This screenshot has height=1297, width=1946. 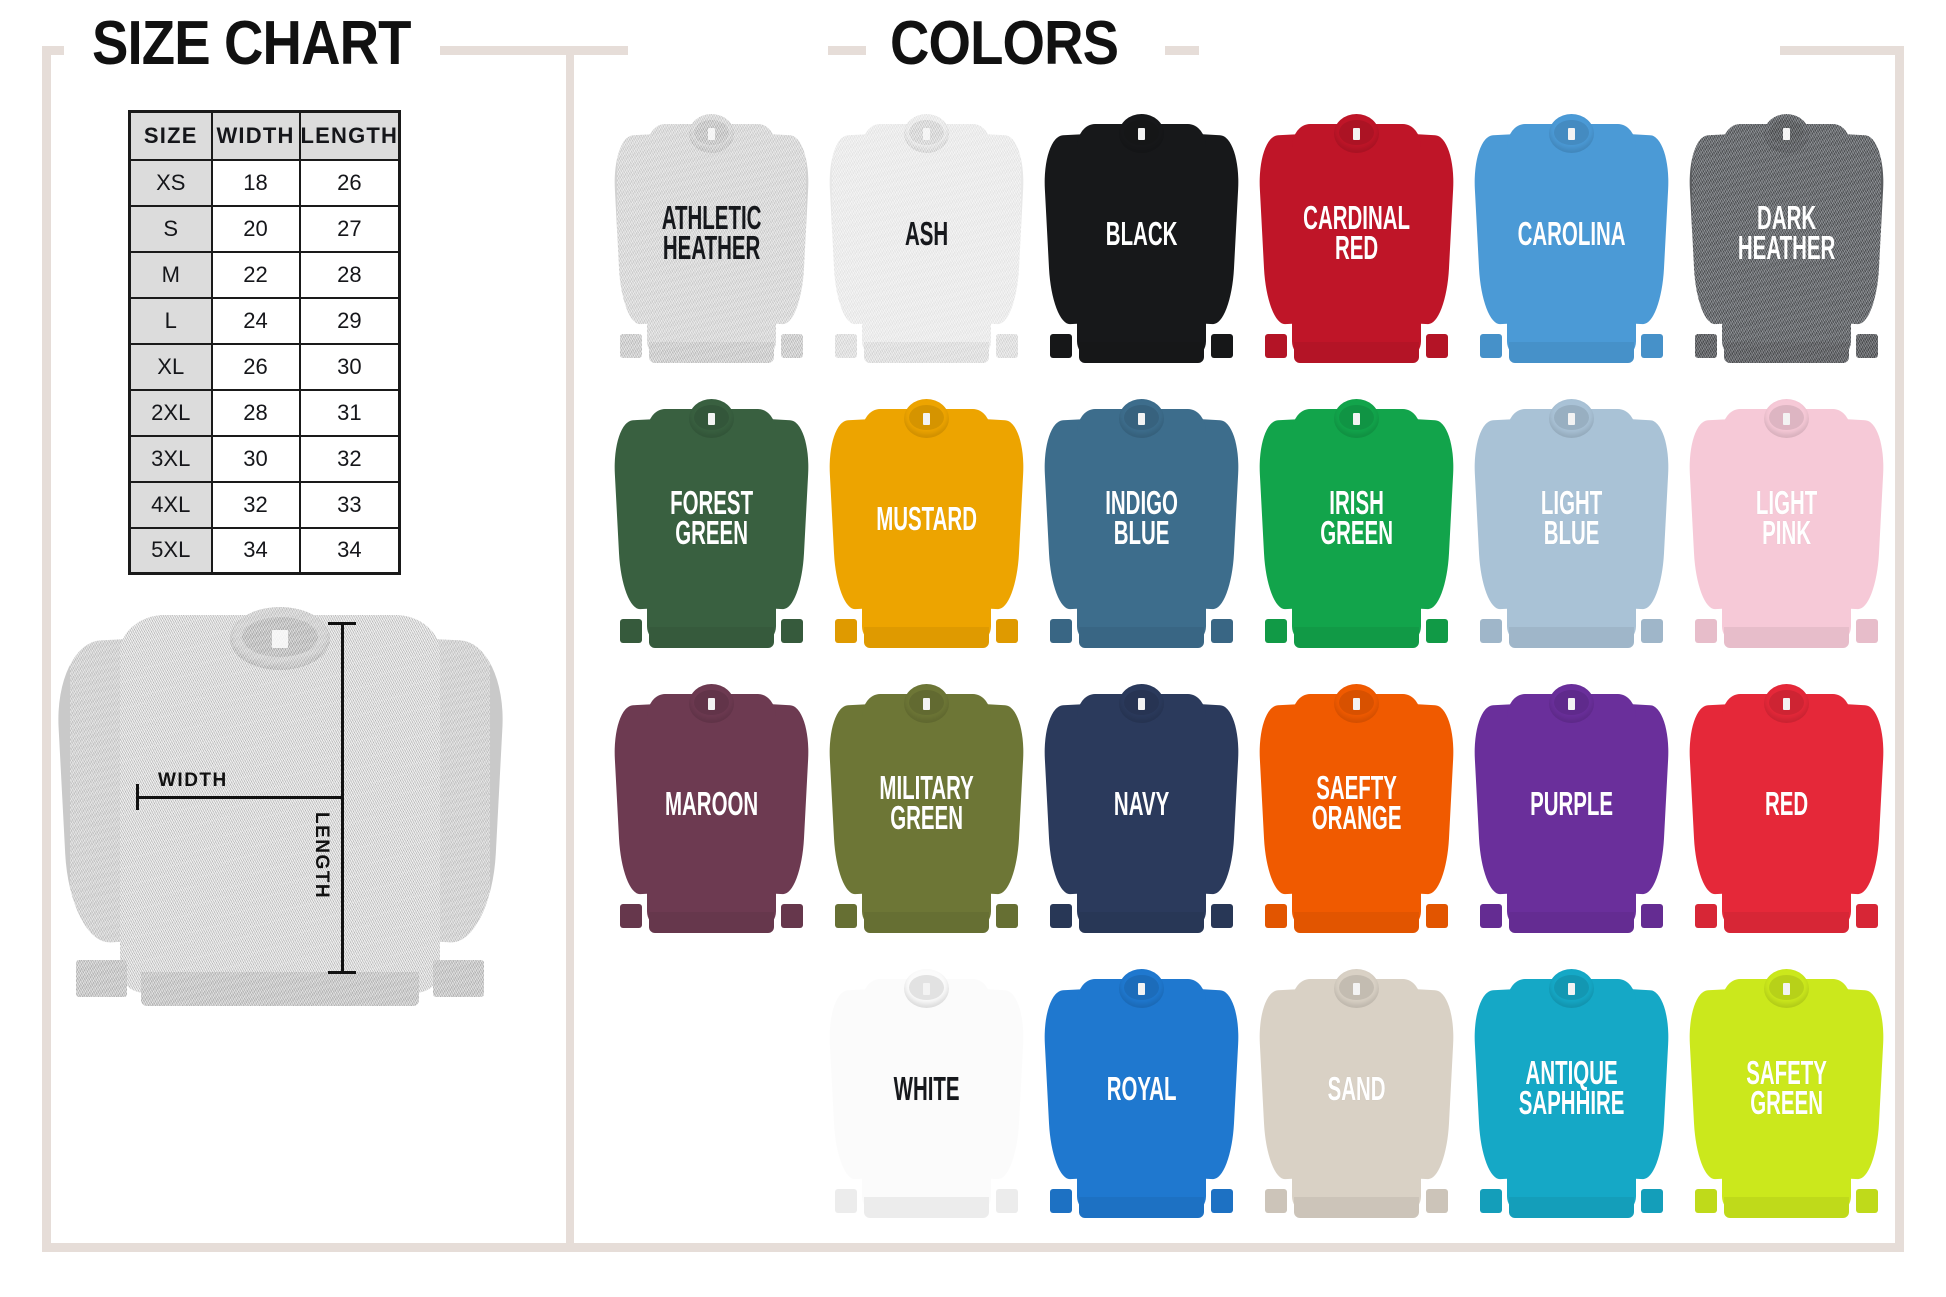 What do you see at coordinates (1571, 519) in the screenshot?
I see `color-swatch-light-blue: LIGHT BLUE` at bounding box center [1571, 519].